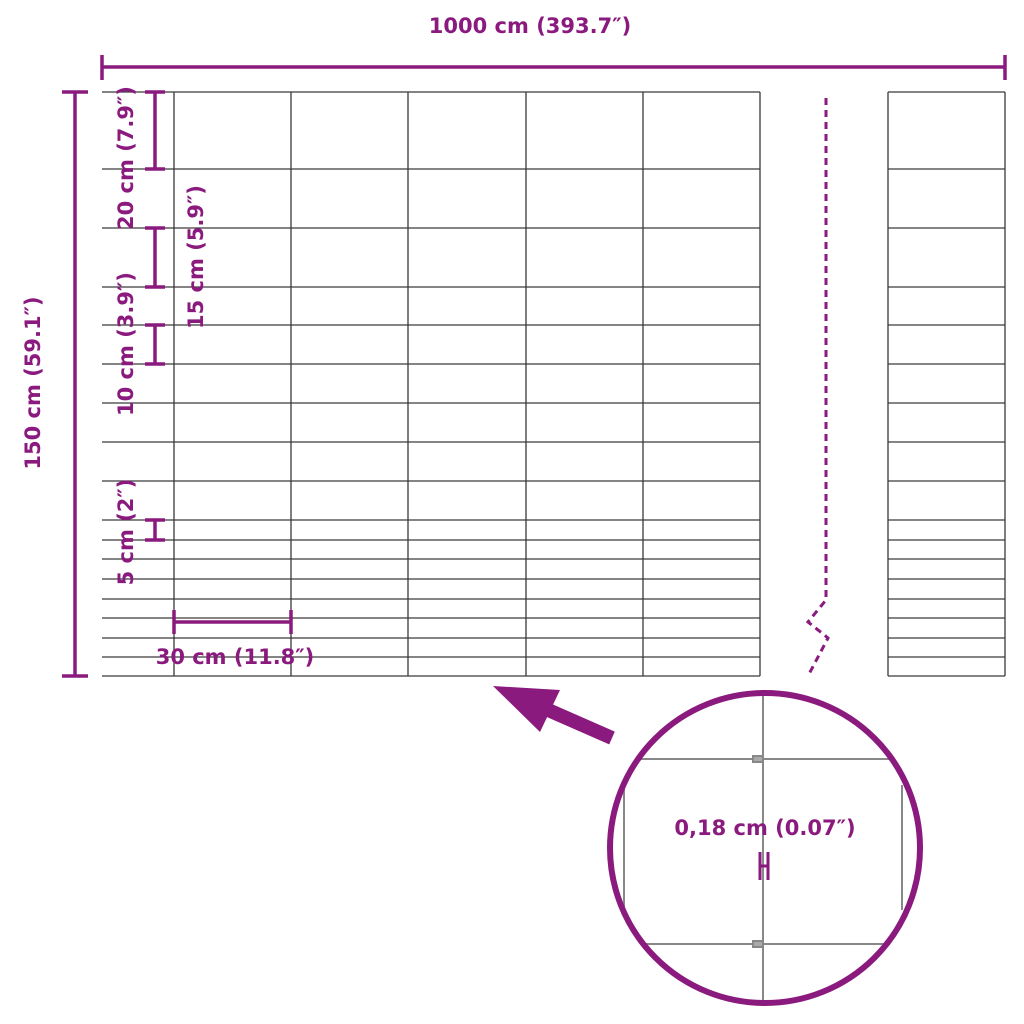 This screenshot has width=1024, height=1024. I want to click on middle-spacing-label: 10 cm (3.9″), so click(126, 344).